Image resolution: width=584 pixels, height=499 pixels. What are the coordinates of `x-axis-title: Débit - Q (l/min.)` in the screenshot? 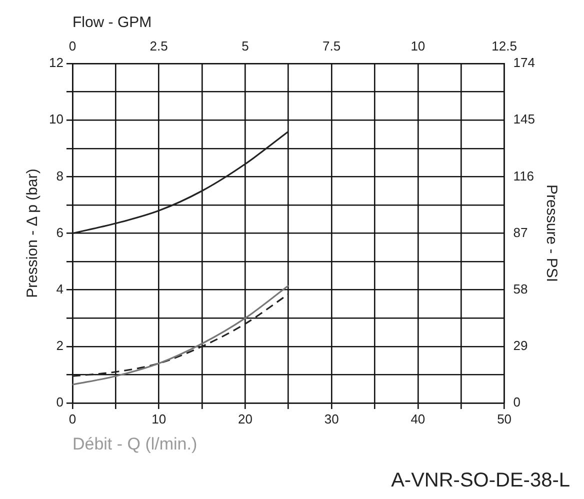 It's located at (135, 444).